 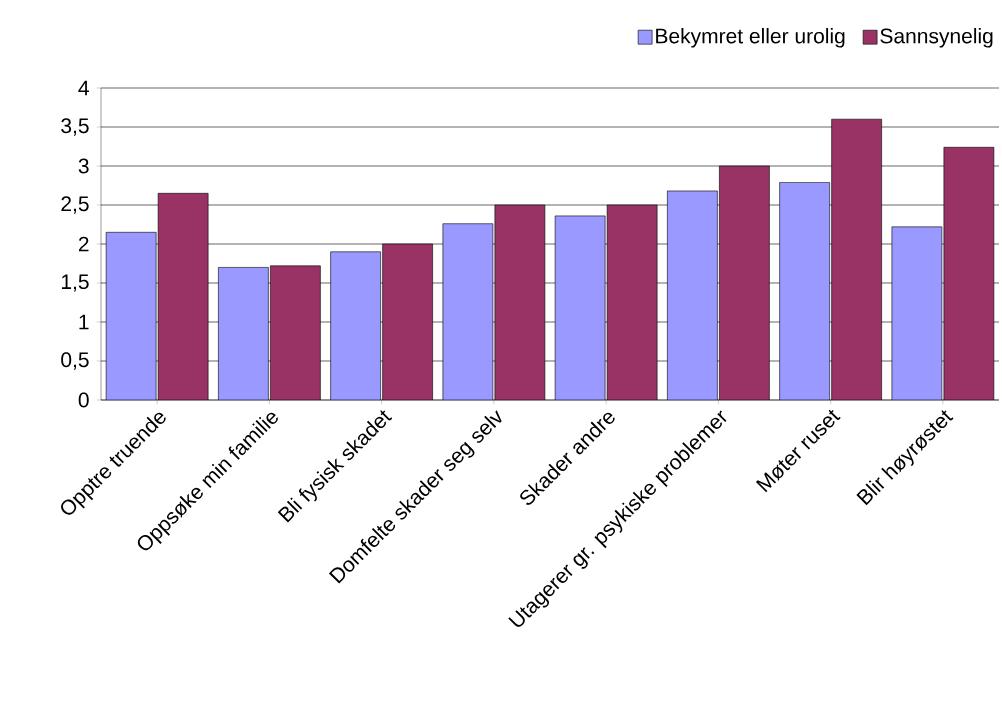 What do you see at coordinates (750, 38) in the screenshot?
I see `legend-label: Bekymret eller urolig` at bounding box center [750, 38].